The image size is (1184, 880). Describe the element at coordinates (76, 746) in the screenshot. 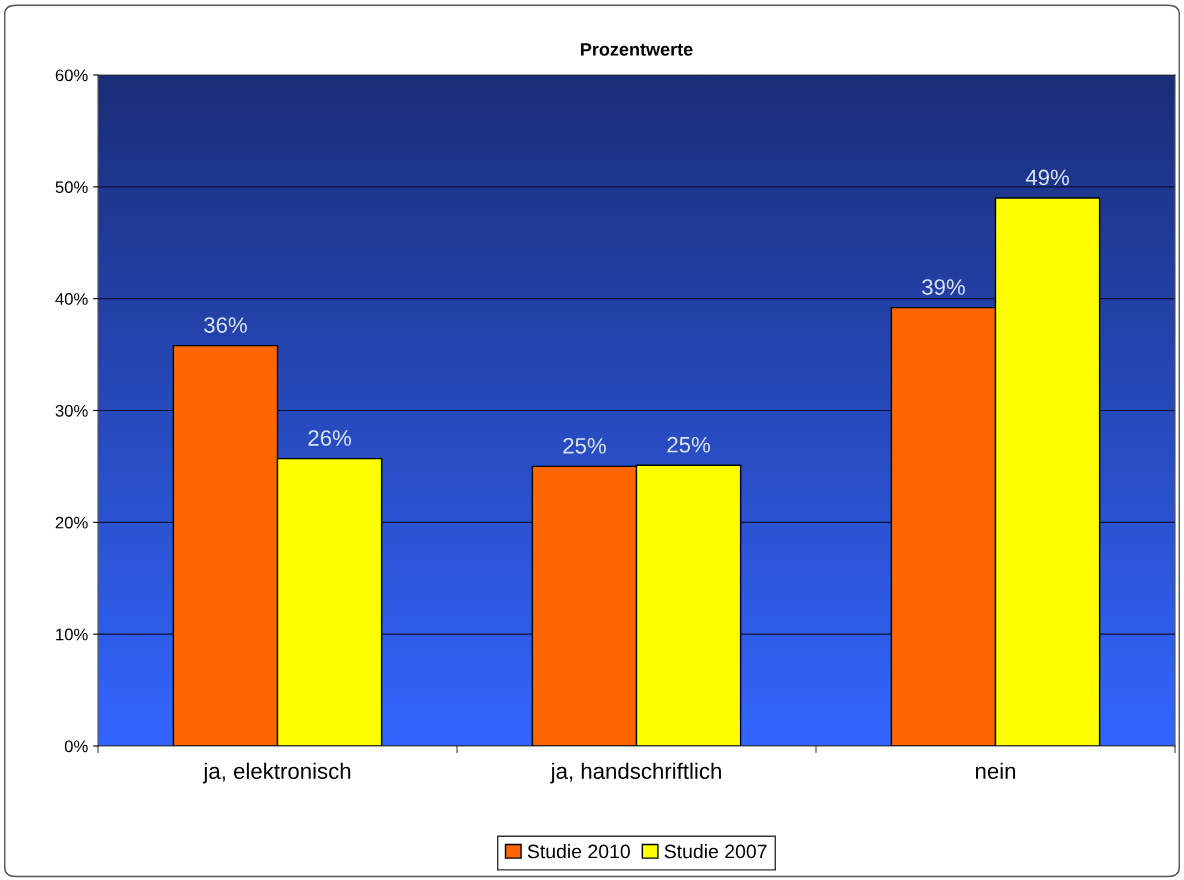

I see `y-tick-label: 0%` at that location.